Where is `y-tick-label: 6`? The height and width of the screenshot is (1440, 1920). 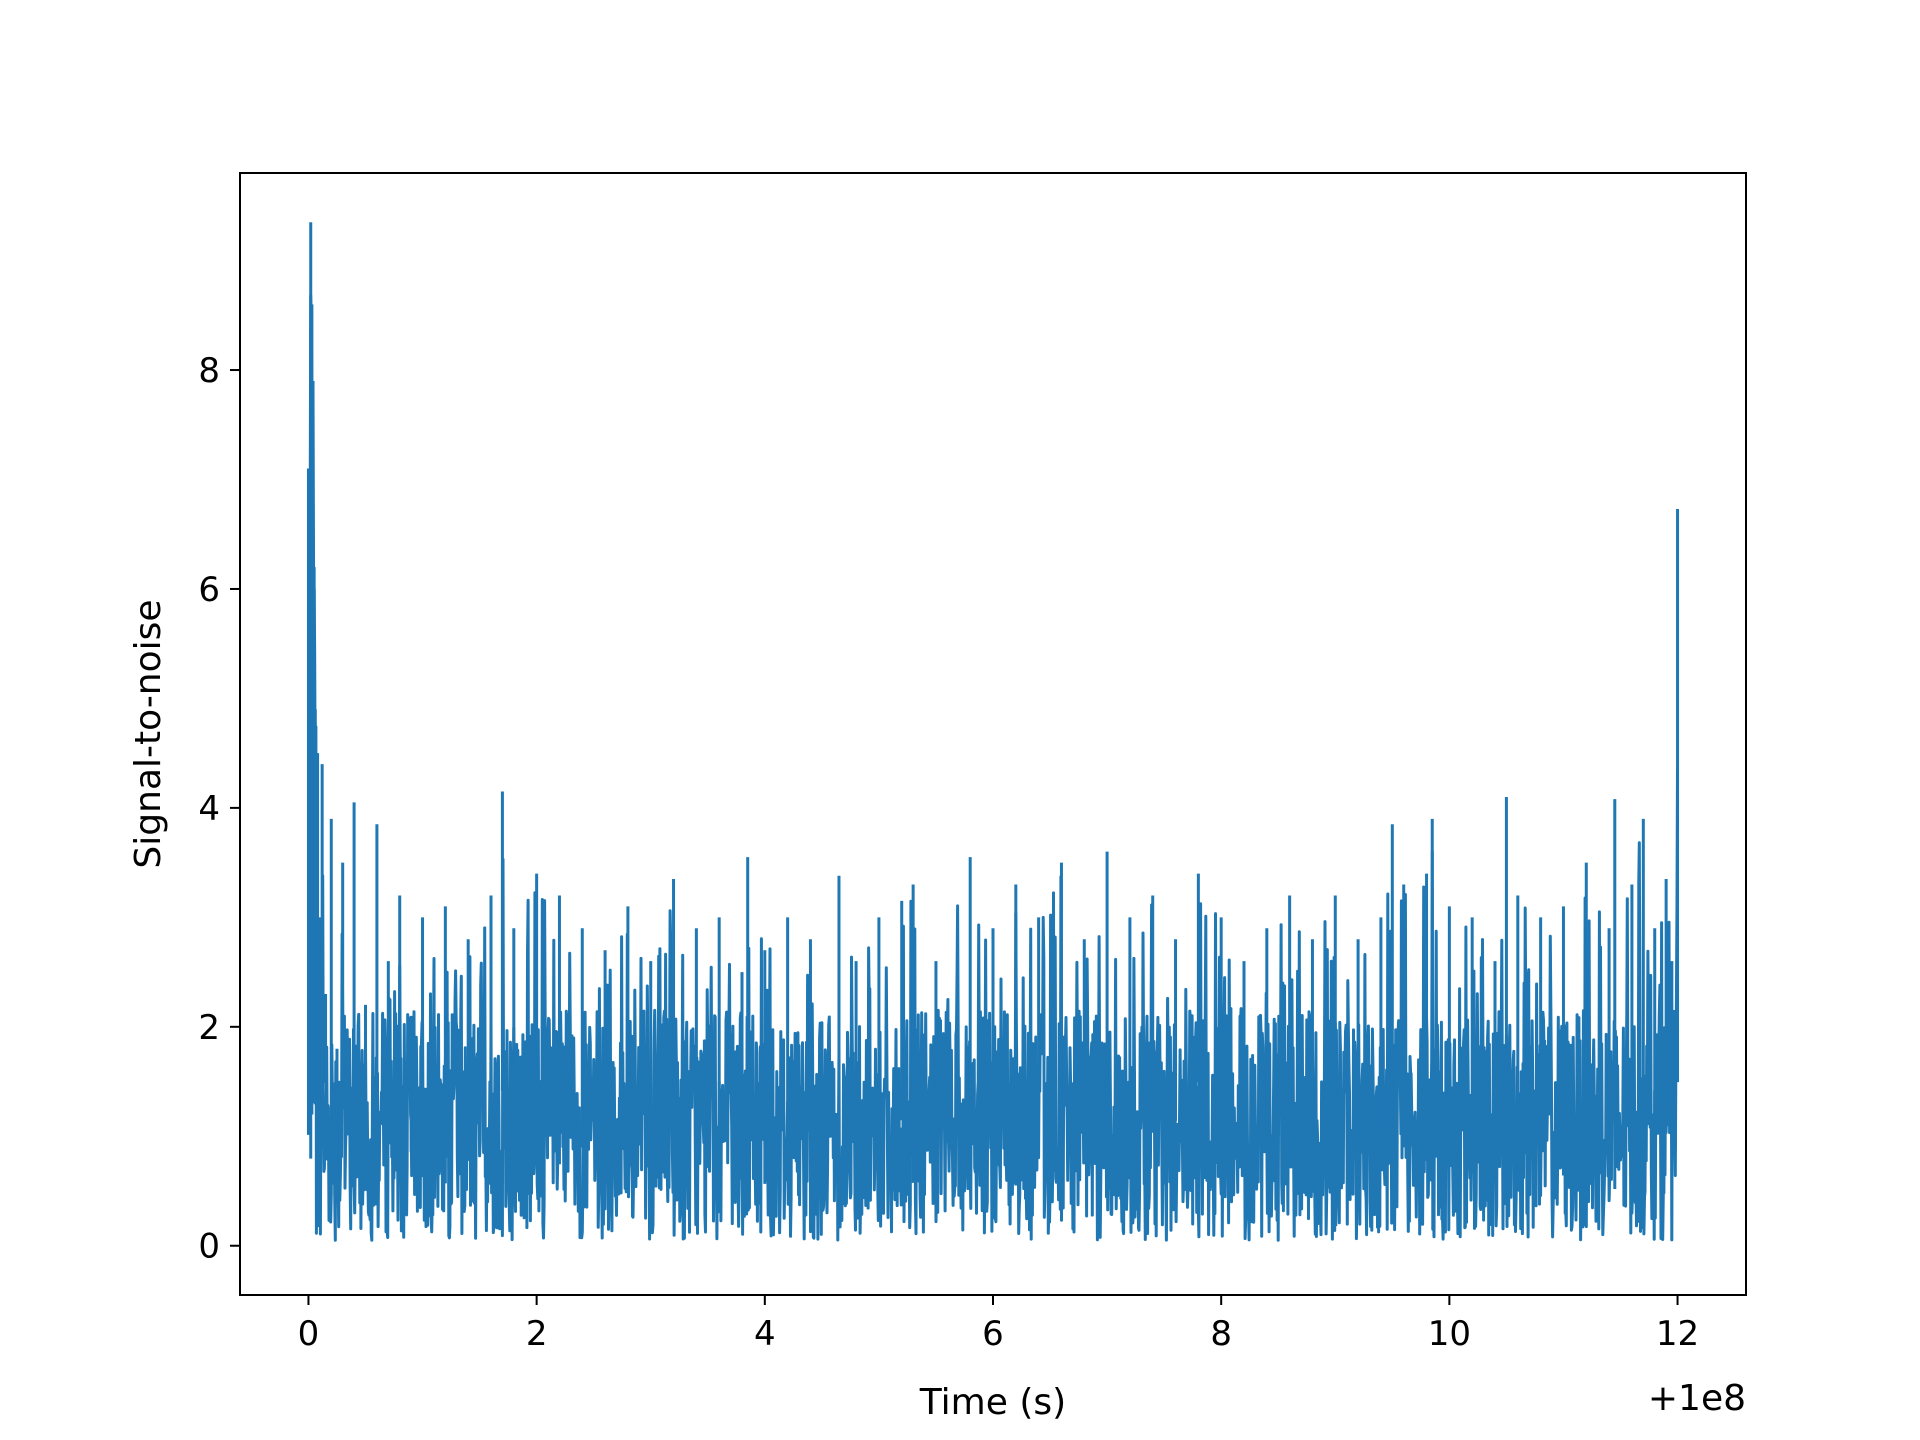 y-tick-label: 6 is located at coordinates (209, 590).